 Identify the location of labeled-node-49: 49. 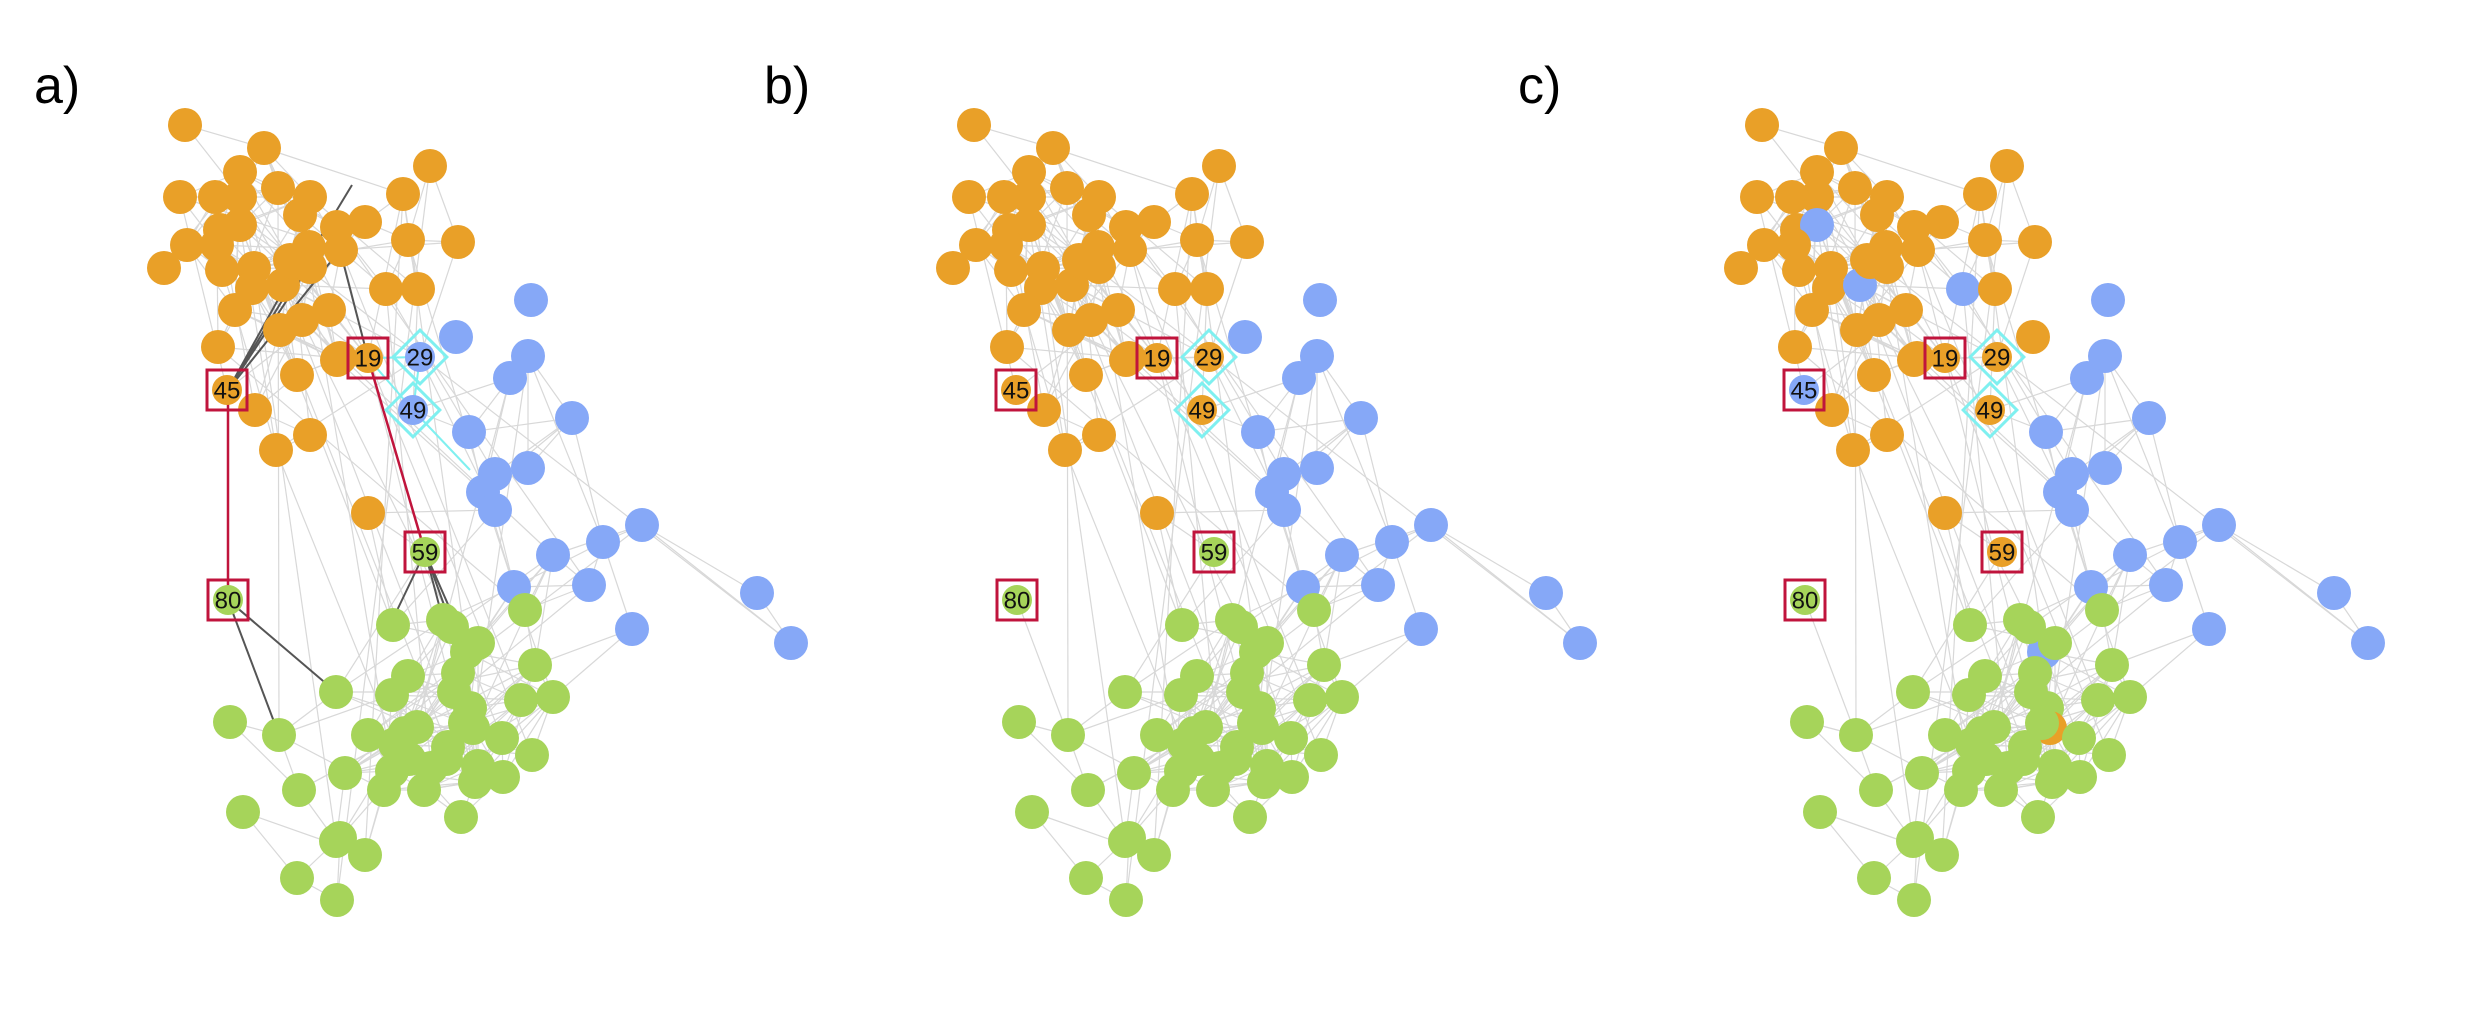
(1202, 410).